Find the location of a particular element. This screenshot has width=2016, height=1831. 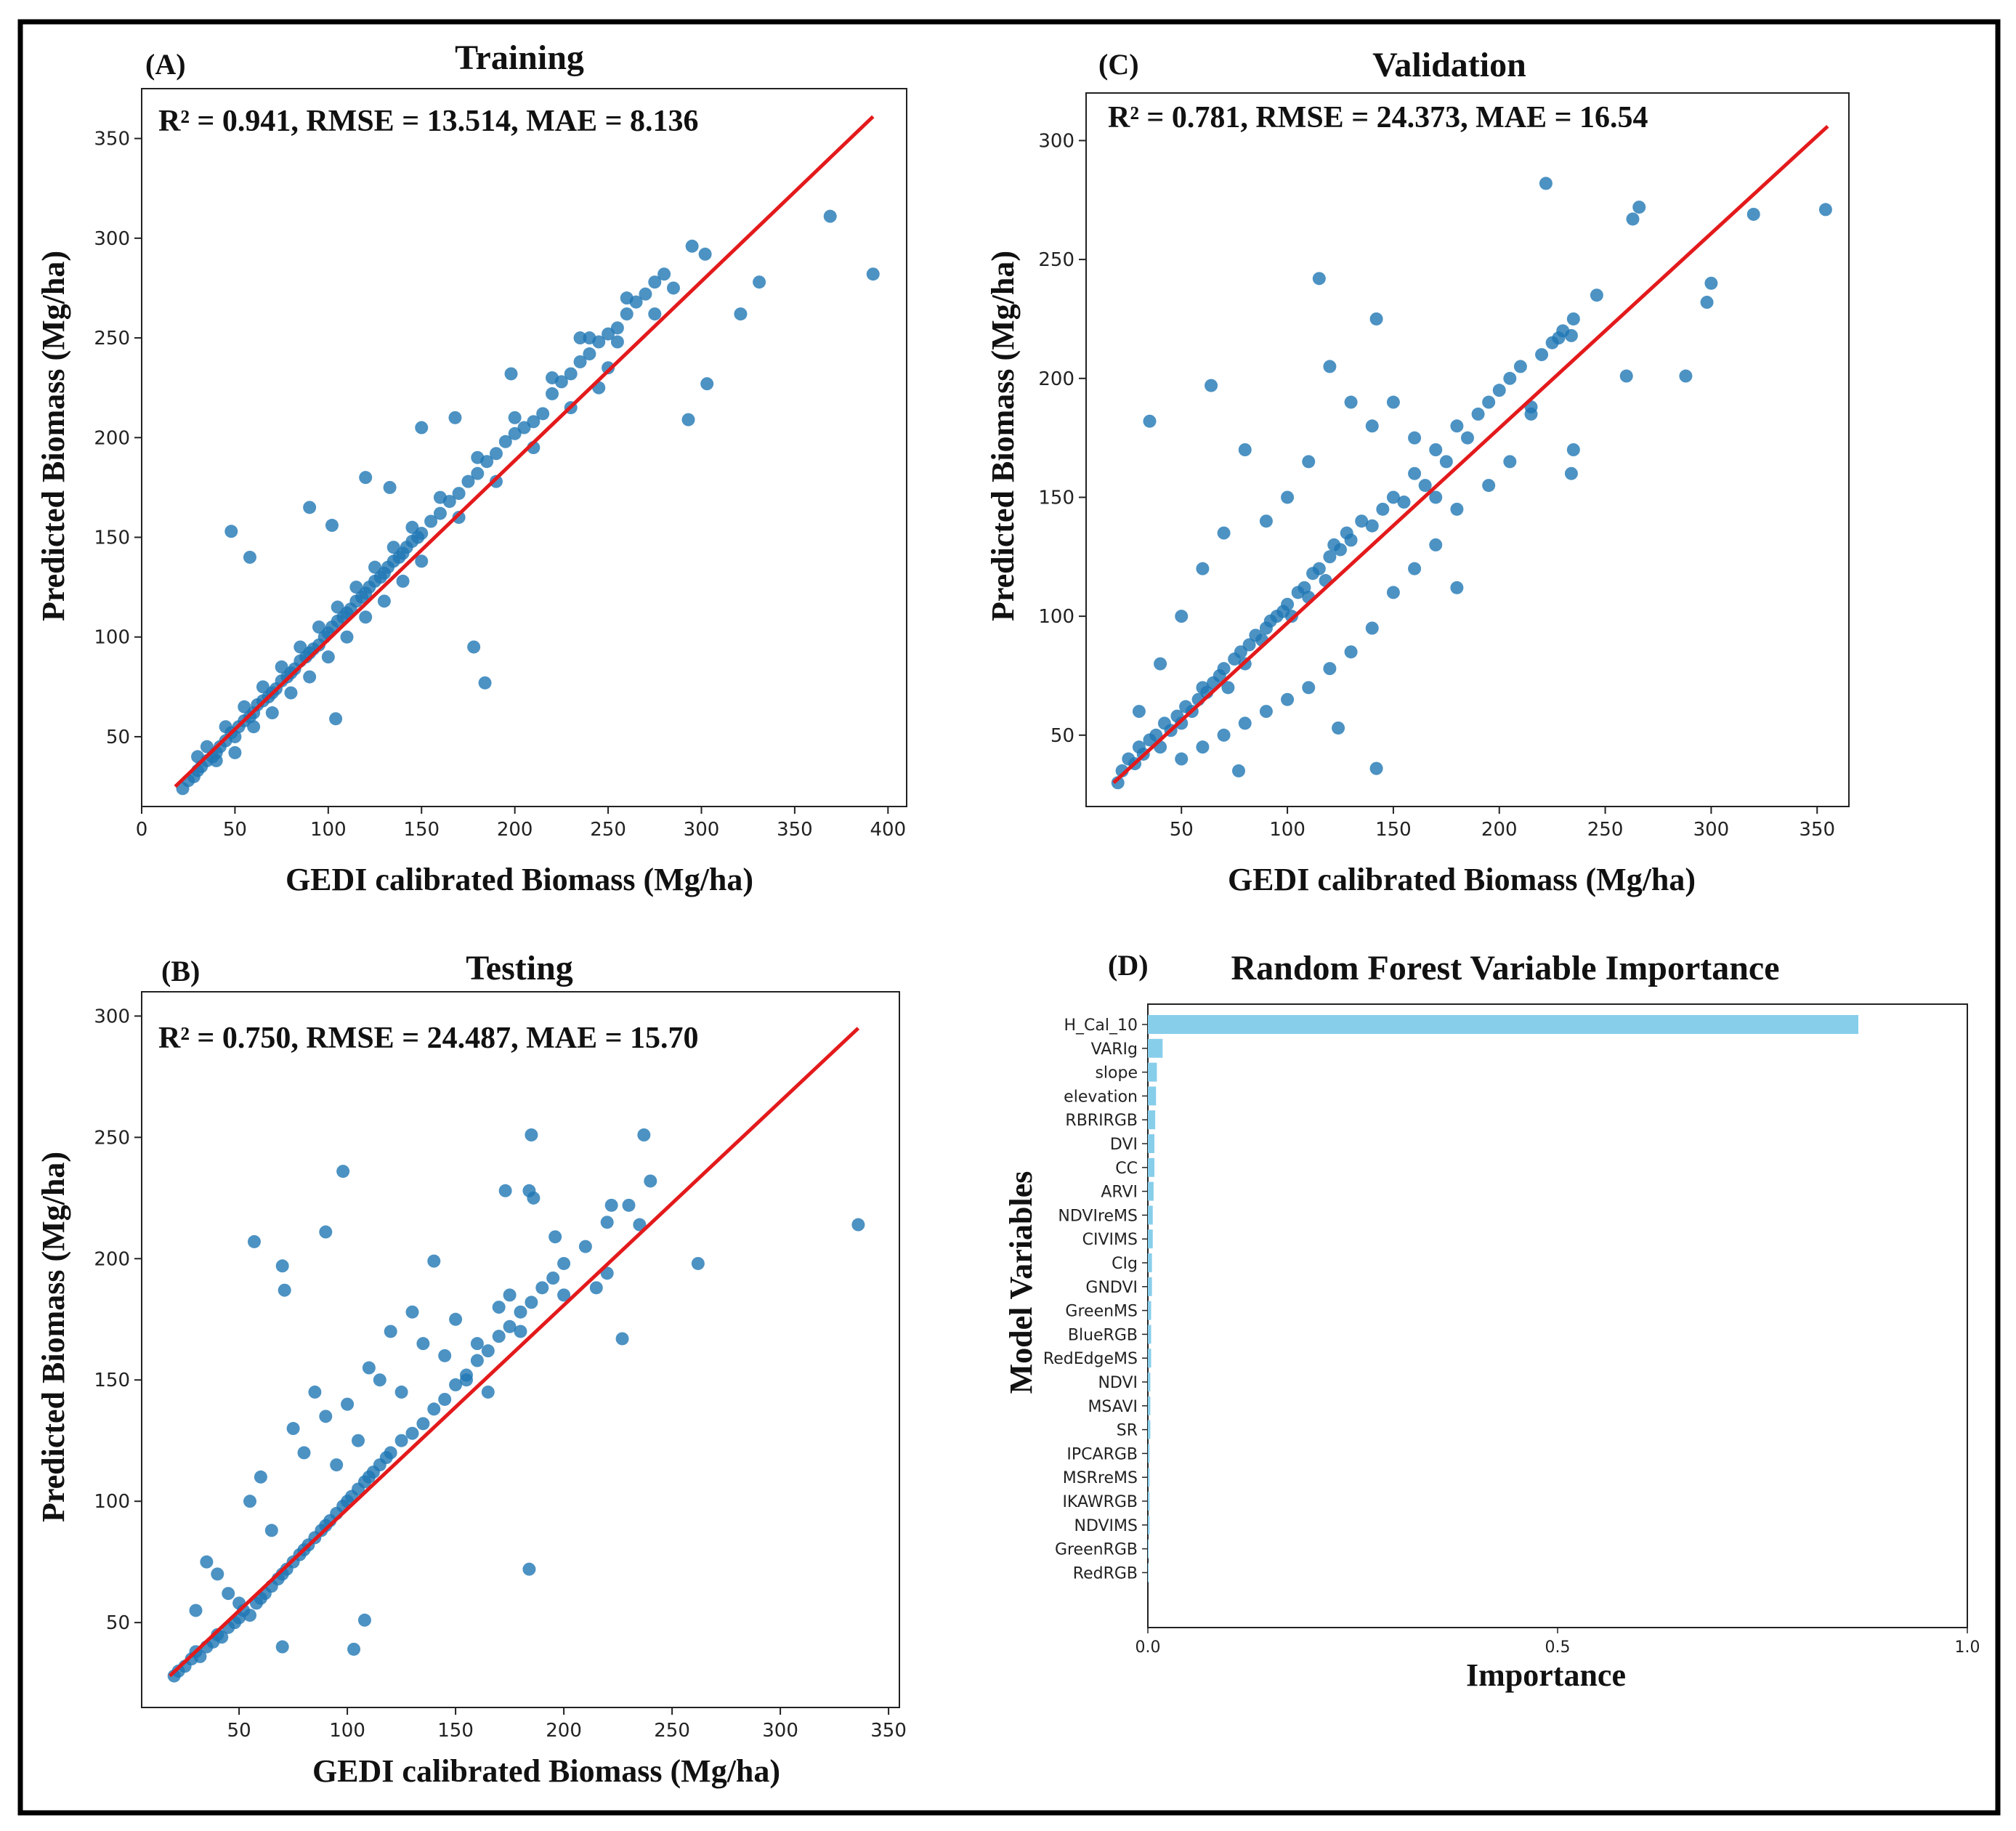

category-label: MSRreMS is located at coordinates (1100, 1478).